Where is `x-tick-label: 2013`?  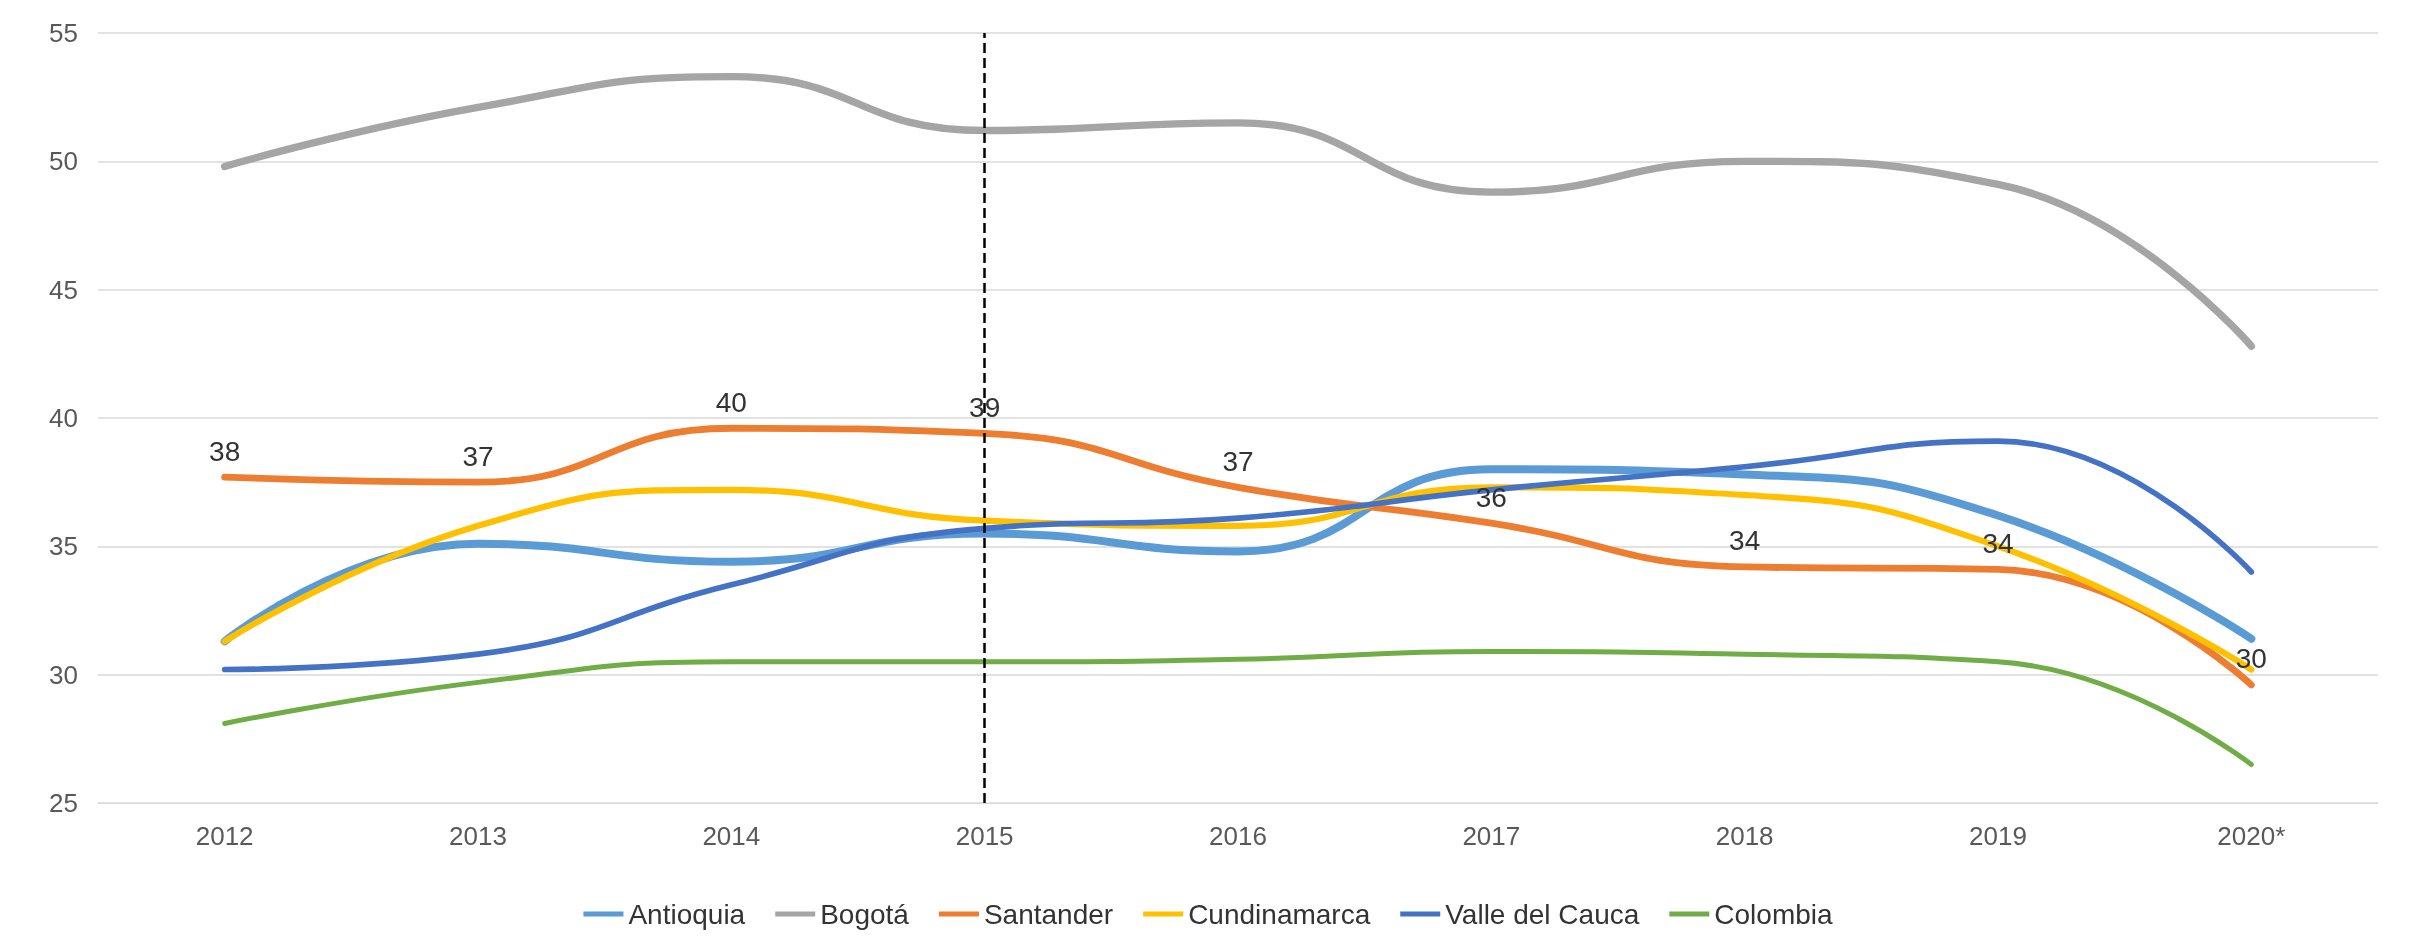 x-tick-label: 2013 is located at coordinates (478, 836).